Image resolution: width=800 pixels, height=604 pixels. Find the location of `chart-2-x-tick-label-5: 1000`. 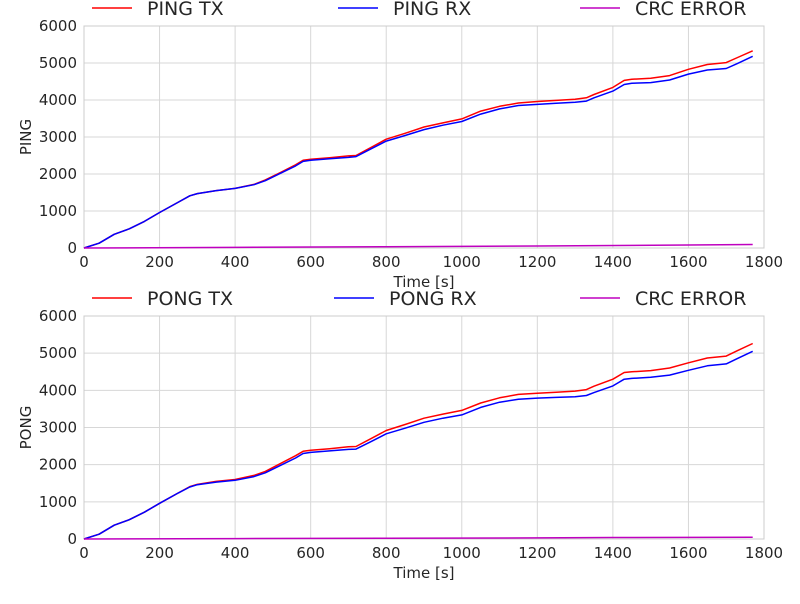

chart-2-x-tick-label-5: 1000 is located at coordinates (462, 553).